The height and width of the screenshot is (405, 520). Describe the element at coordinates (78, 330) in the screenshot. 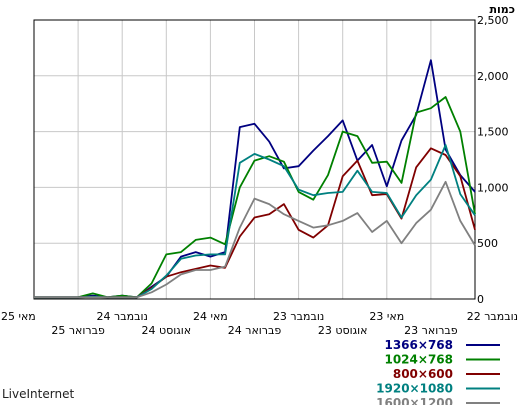

I see `x-tick-label: פברואר 25` at that location.